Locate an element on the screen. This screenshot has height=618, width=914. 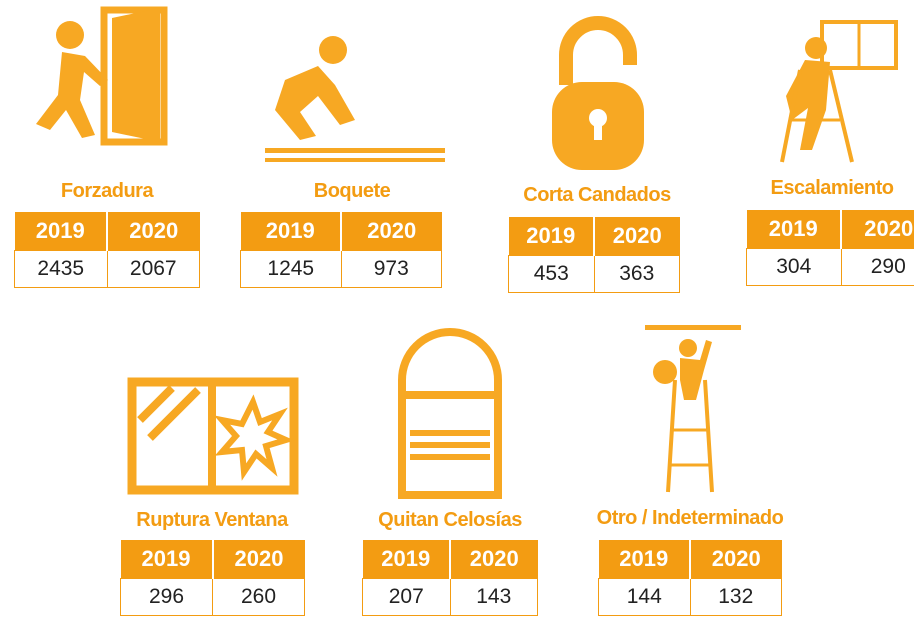
item-label: Escalamiento is located at coordinates (832, 188).